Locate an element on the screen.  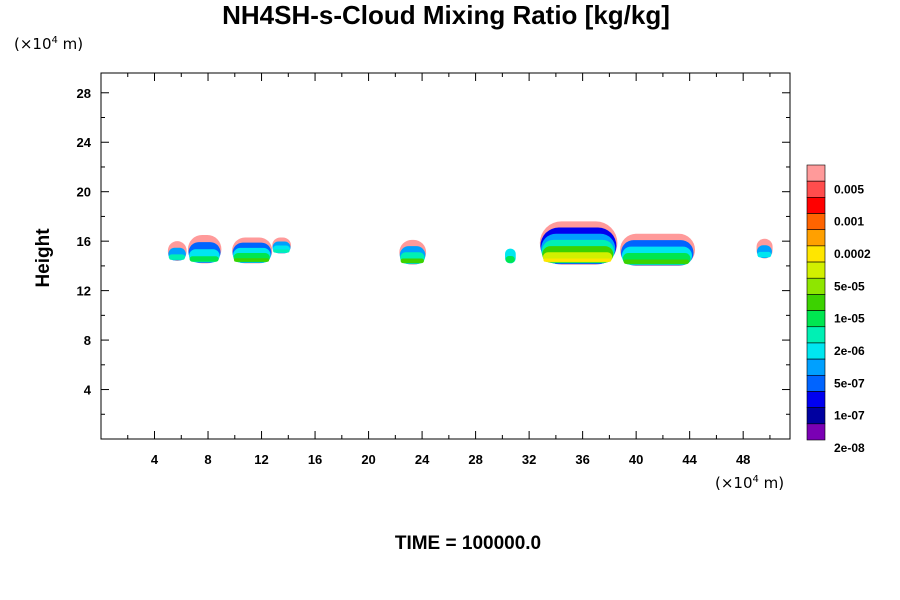
y-tick-label: 12 is located at coordinates (84, 291).